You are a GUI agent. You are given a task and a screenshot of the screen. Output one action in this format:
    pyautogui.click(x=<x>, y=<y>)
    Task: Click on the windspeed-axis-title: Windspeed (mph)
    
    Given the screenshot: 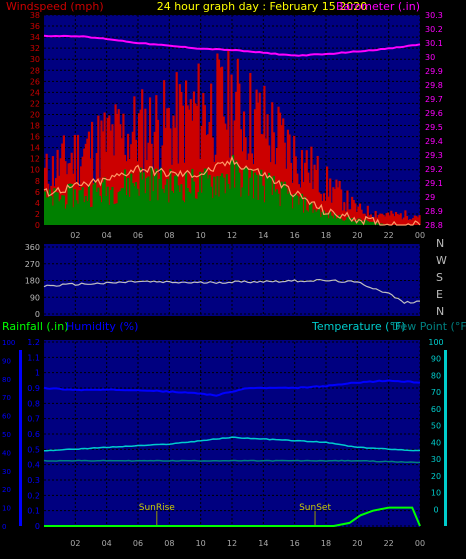 What is the action you would take?
    pyautogui.click(x=55, y=6)
    